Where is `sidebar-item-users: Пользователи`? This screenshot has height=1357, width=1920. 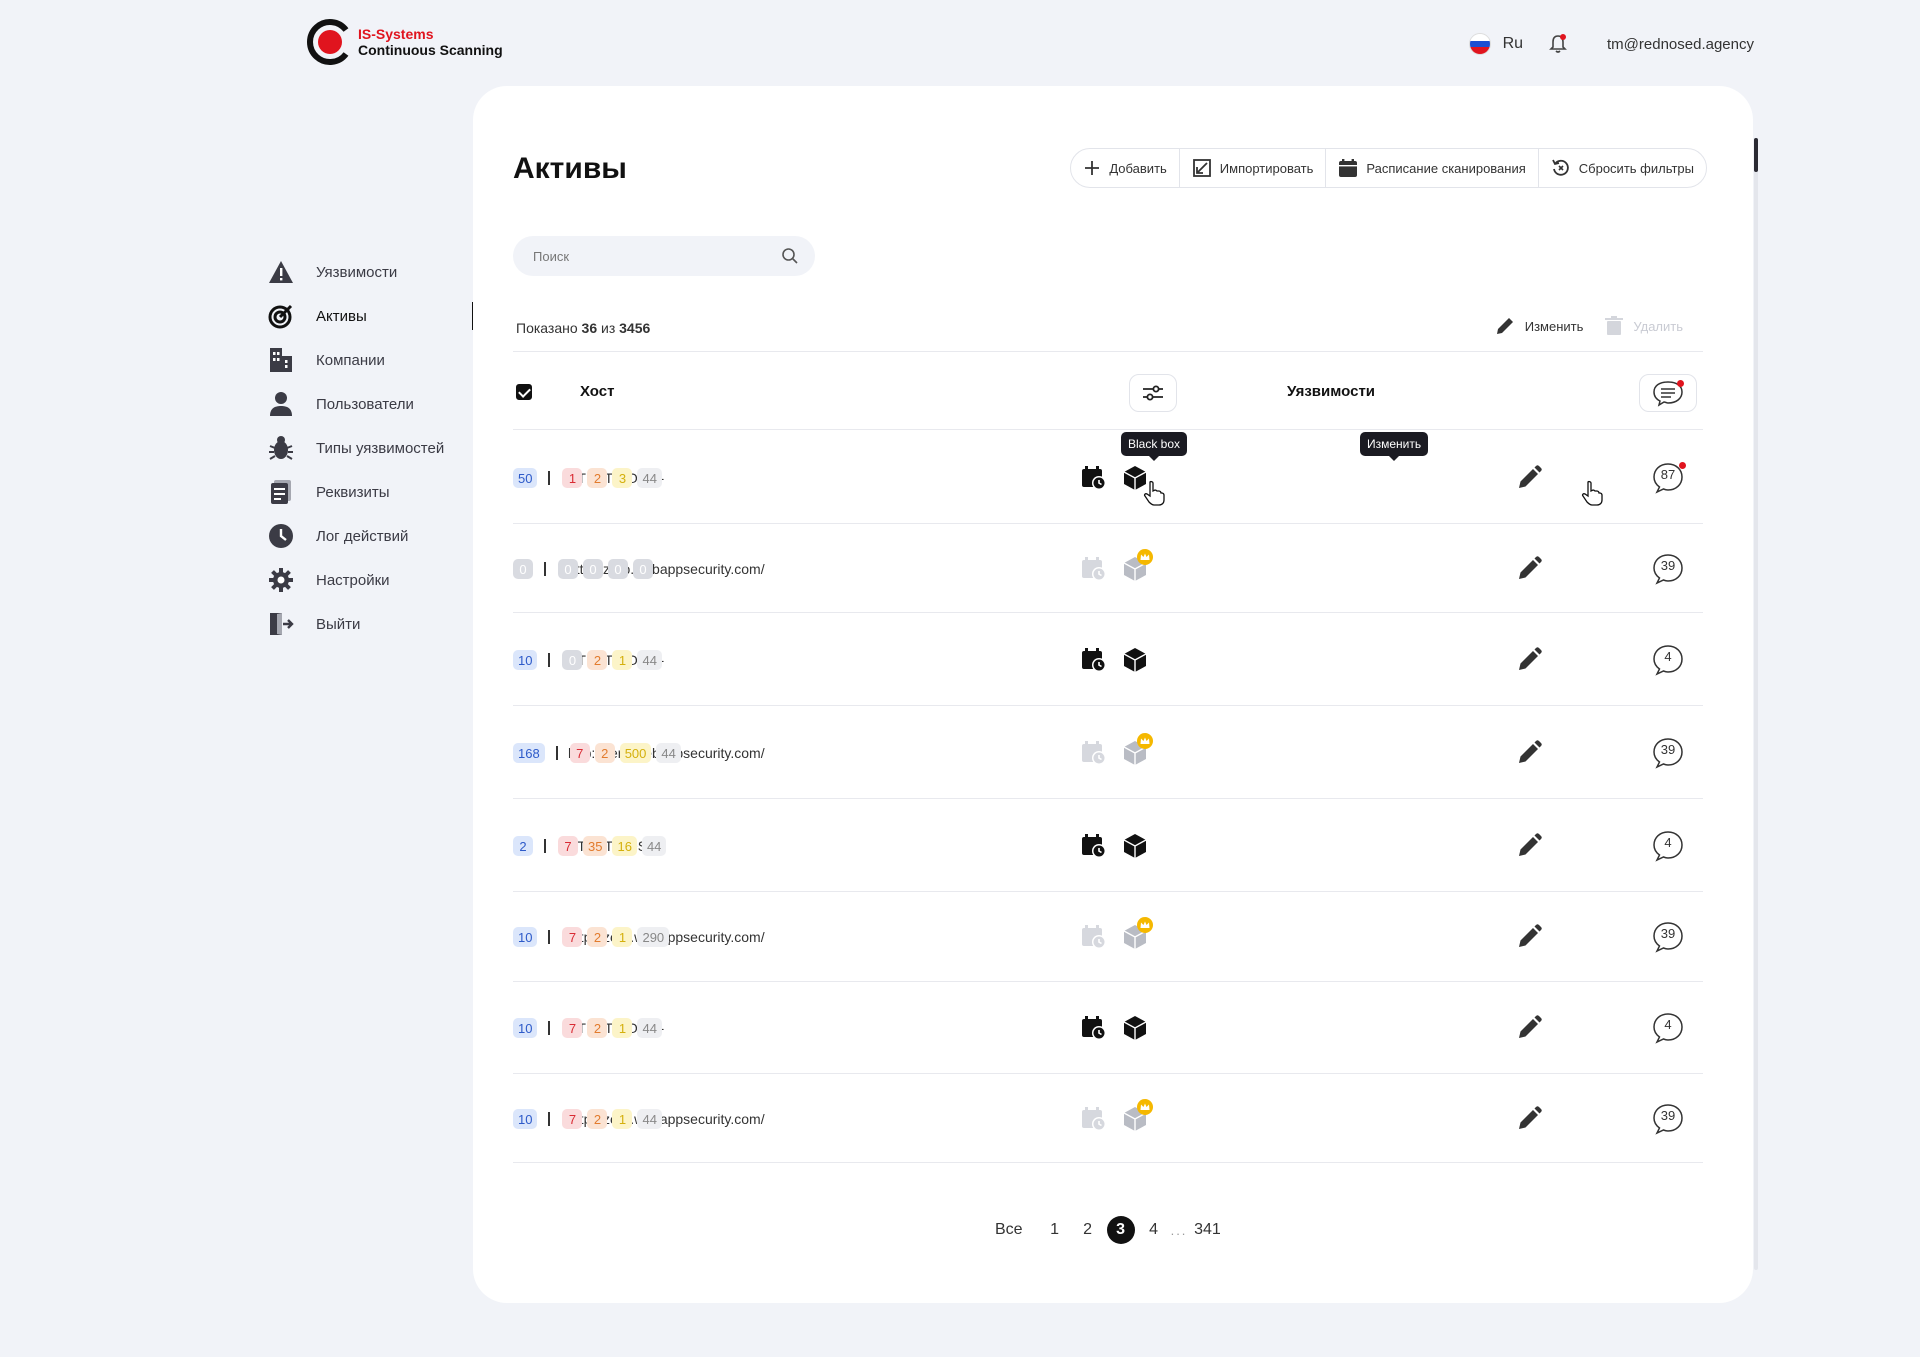
sidebar-item-users: Пользователи is located at coordinates (370, 404).